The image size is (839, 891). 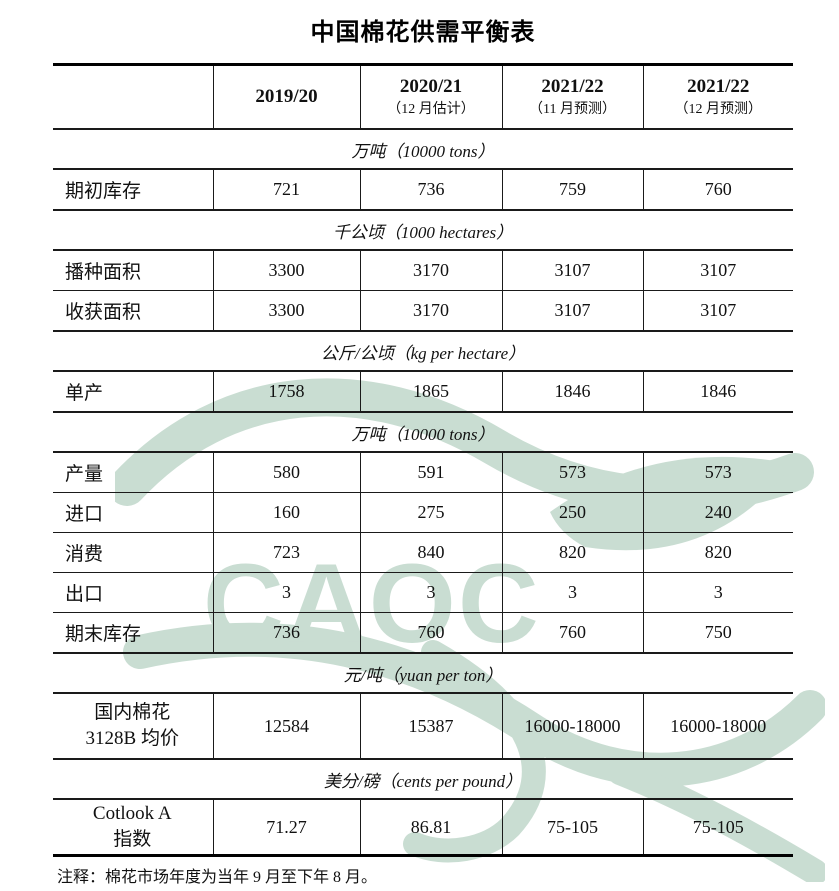 I want to click on row-harvested-area: 收获面积 3300 3170 3107 3107, so click(x=423, y=310).